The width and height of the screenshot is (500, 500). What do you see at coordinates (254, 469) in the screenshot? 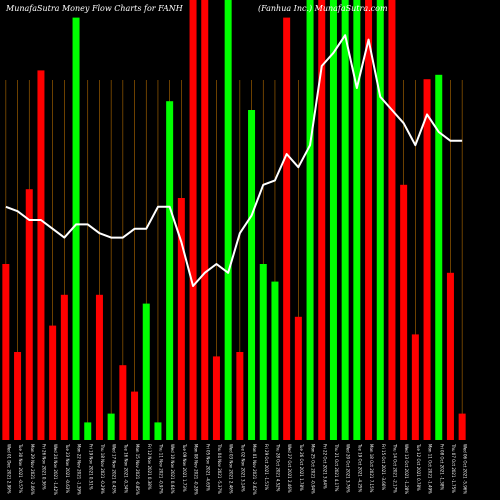
I see `x-tick-label: Mon 01 Nov 2021 -2.62%` at bounding box center [254, 469].